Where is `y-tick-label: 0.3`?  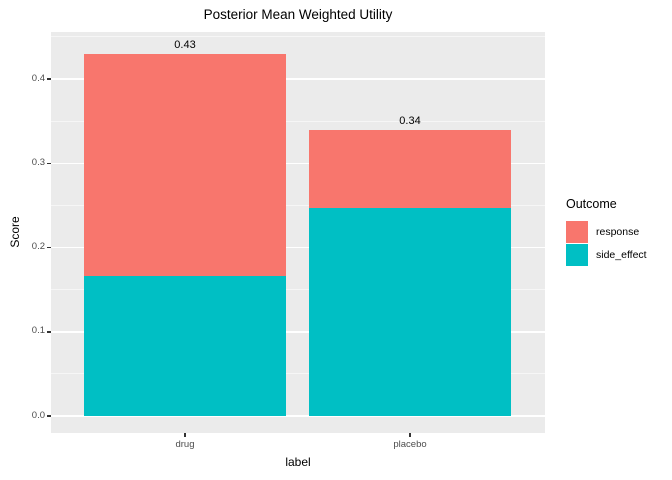
y-tick-label: 0.3 is located at coordinates (38, 162).